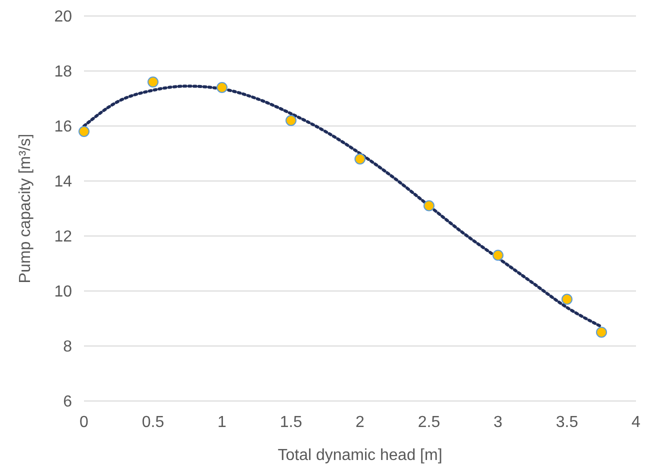 This screenshot has height=472, width=651. What do you see at coordinates (360, 422) in the screenshot?
I see `x-tick-label: 2` at bounding box center [360, 422].